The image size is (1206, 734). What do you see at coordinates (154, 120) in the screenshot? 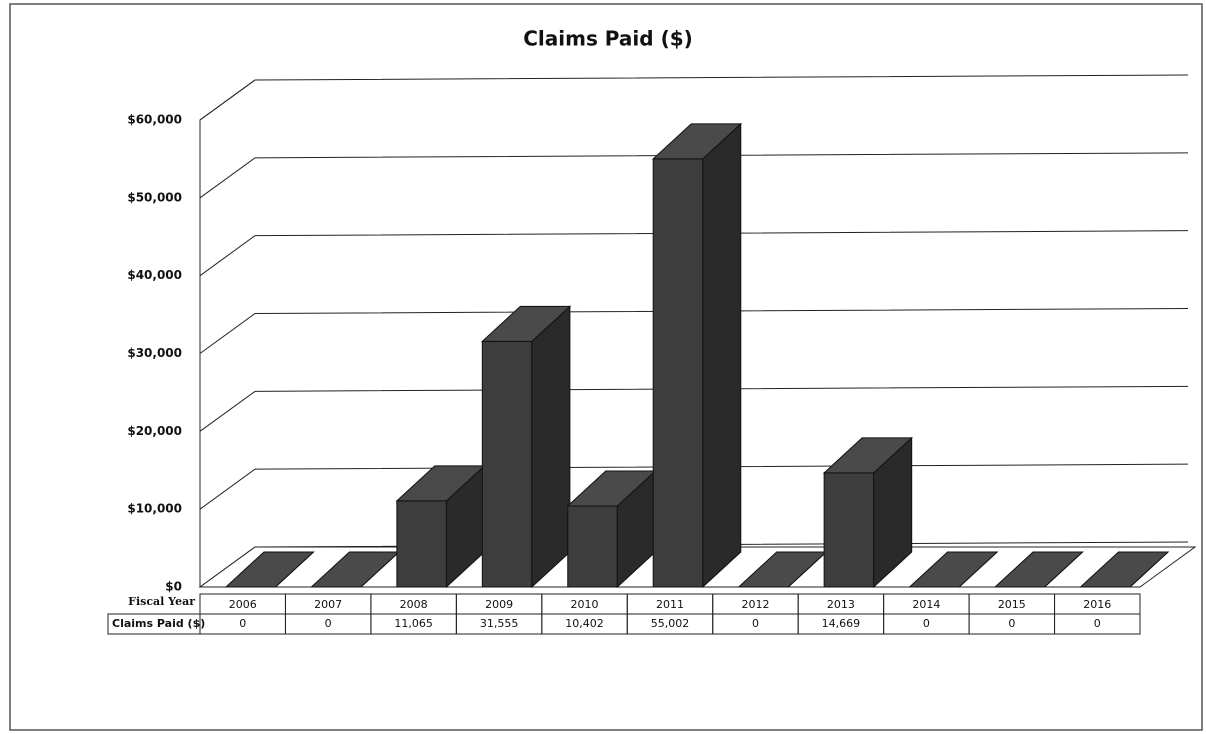
I see `y-tick-label: $60,000` at bounding box center [154, 120].